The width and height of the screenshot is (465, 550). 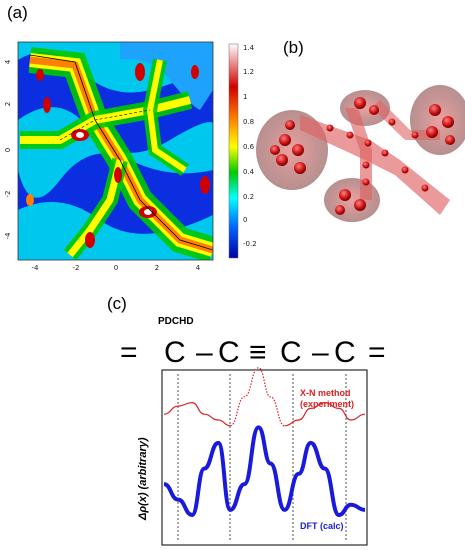 I want to click on legend-dft: DFT (calc), so click(x=322, y=526).